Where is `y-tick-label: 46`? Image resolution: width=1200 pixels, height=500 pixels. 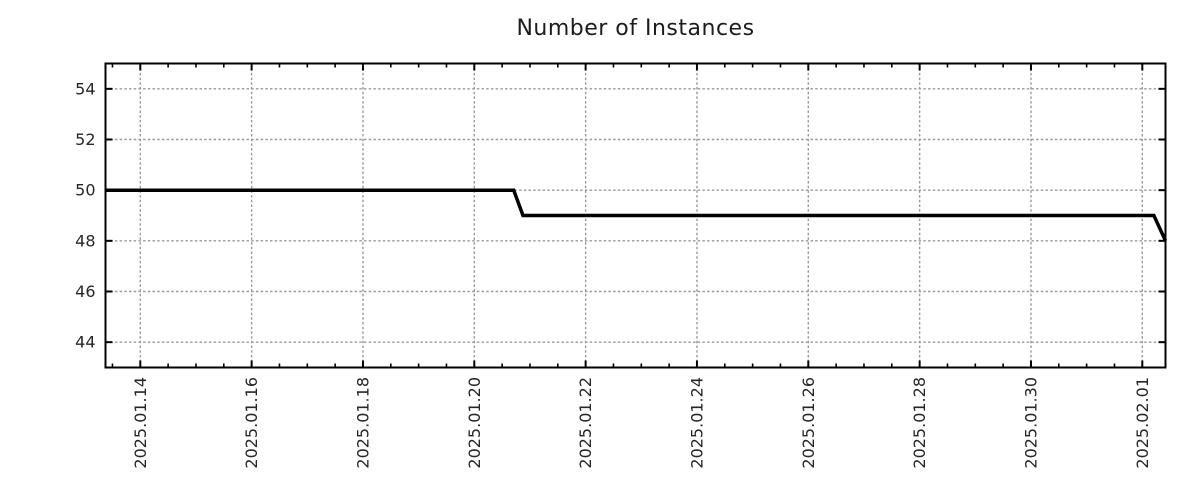
y-tick-label: 46 is located at coordinates (85, 291).